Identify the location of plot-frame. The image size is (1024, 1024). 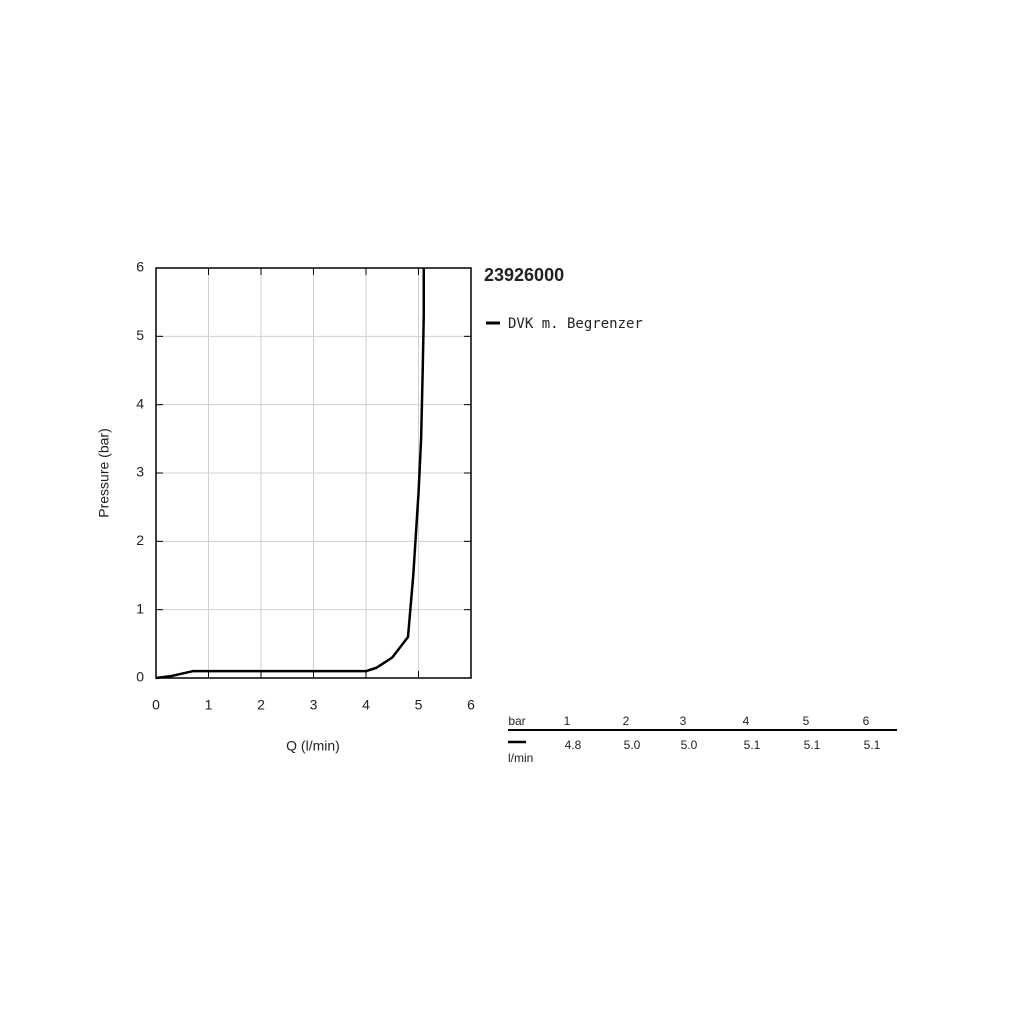
(313, 473).